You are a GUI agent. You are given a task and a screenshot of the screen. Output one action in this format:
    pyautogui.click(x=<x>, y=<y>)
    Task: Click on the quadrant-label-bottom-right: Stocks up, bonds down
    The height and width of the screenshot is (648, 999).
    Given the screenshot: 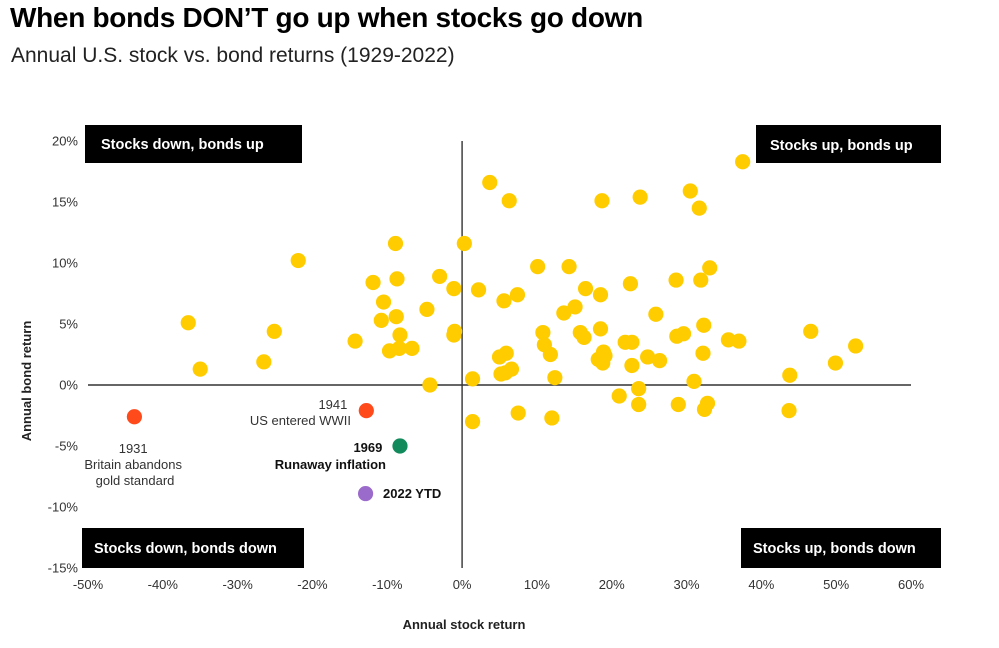 What is the action you would take?
    pyautogui.click(x=834, y=549)
    